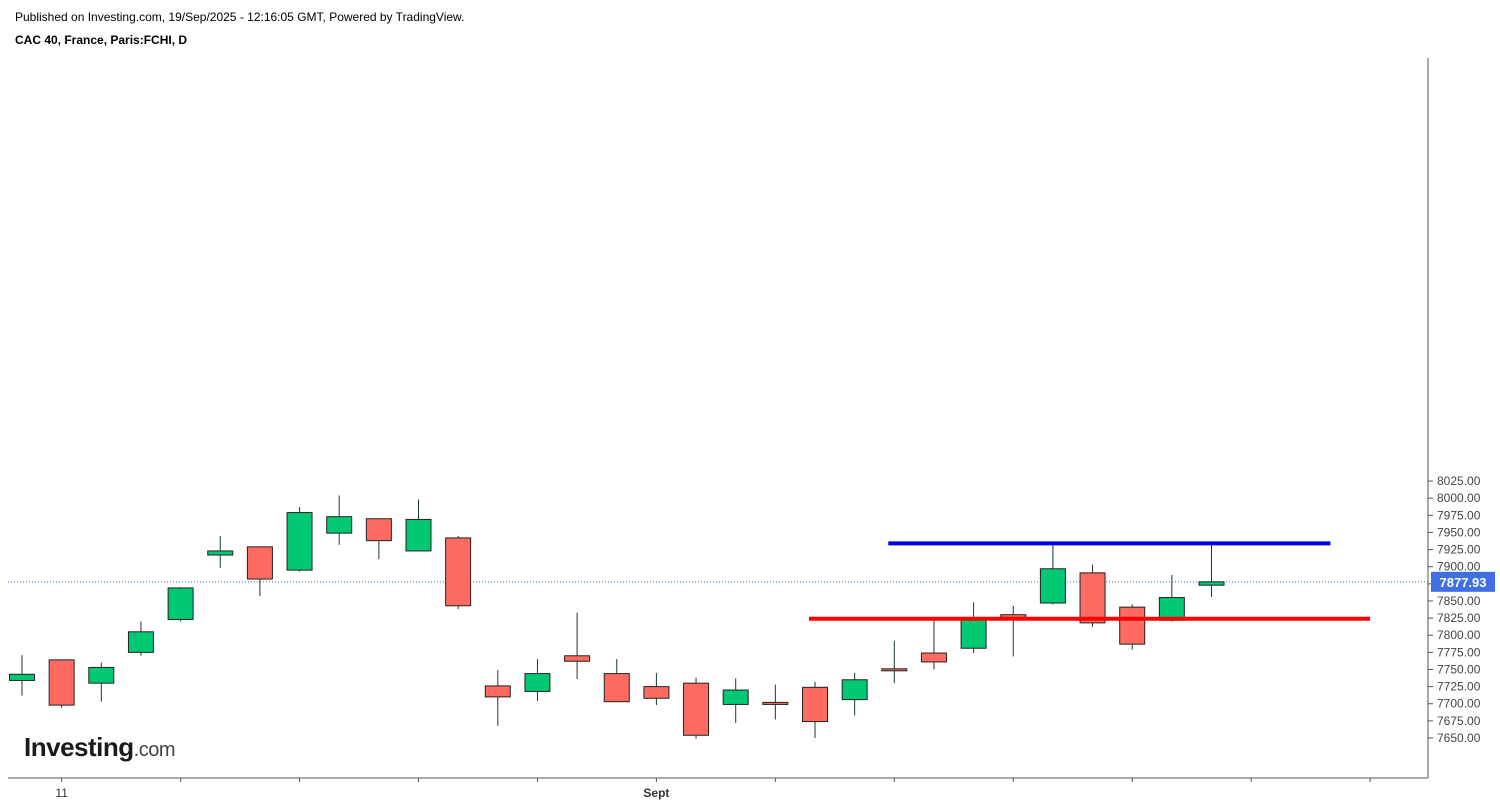 This screenshot has width=1500, height=807. What do you see at coordinates (1459, 669) in the screenshot?
I see `y-tick-label: 7750.00` at bounding box center [1459, 669].